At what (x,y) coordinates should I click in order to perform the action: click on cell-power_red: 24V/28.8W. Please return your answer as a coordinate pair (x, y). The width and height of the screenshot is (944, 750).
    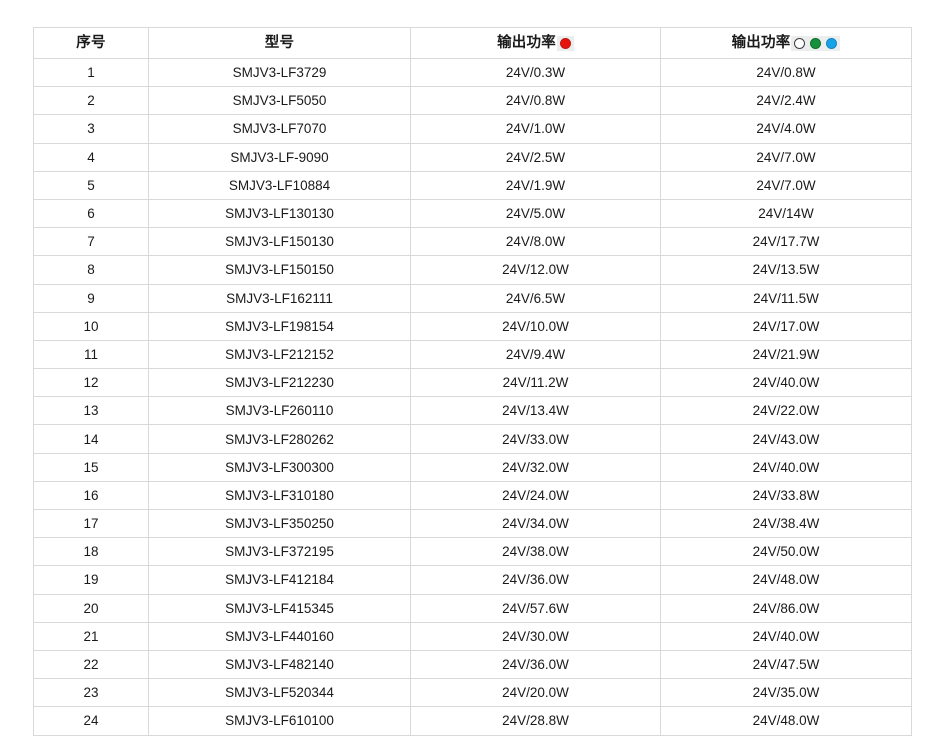
    Looking at the image, I should click on (535, 721).